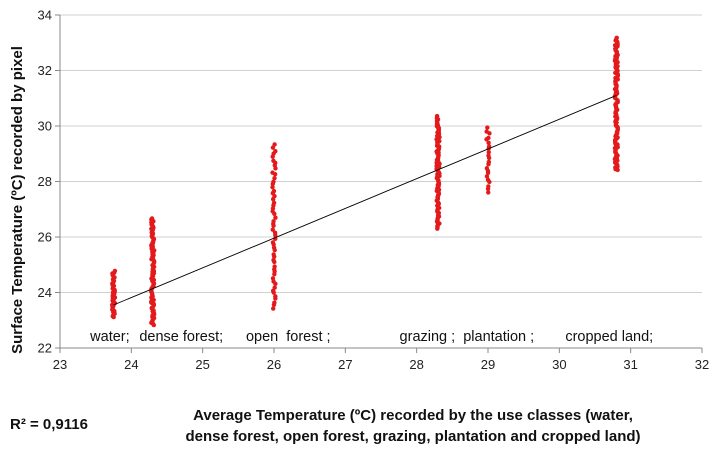 This screenshot has height=455, width=720. I want to click on y-tick-label: 28, so click(45, 181).